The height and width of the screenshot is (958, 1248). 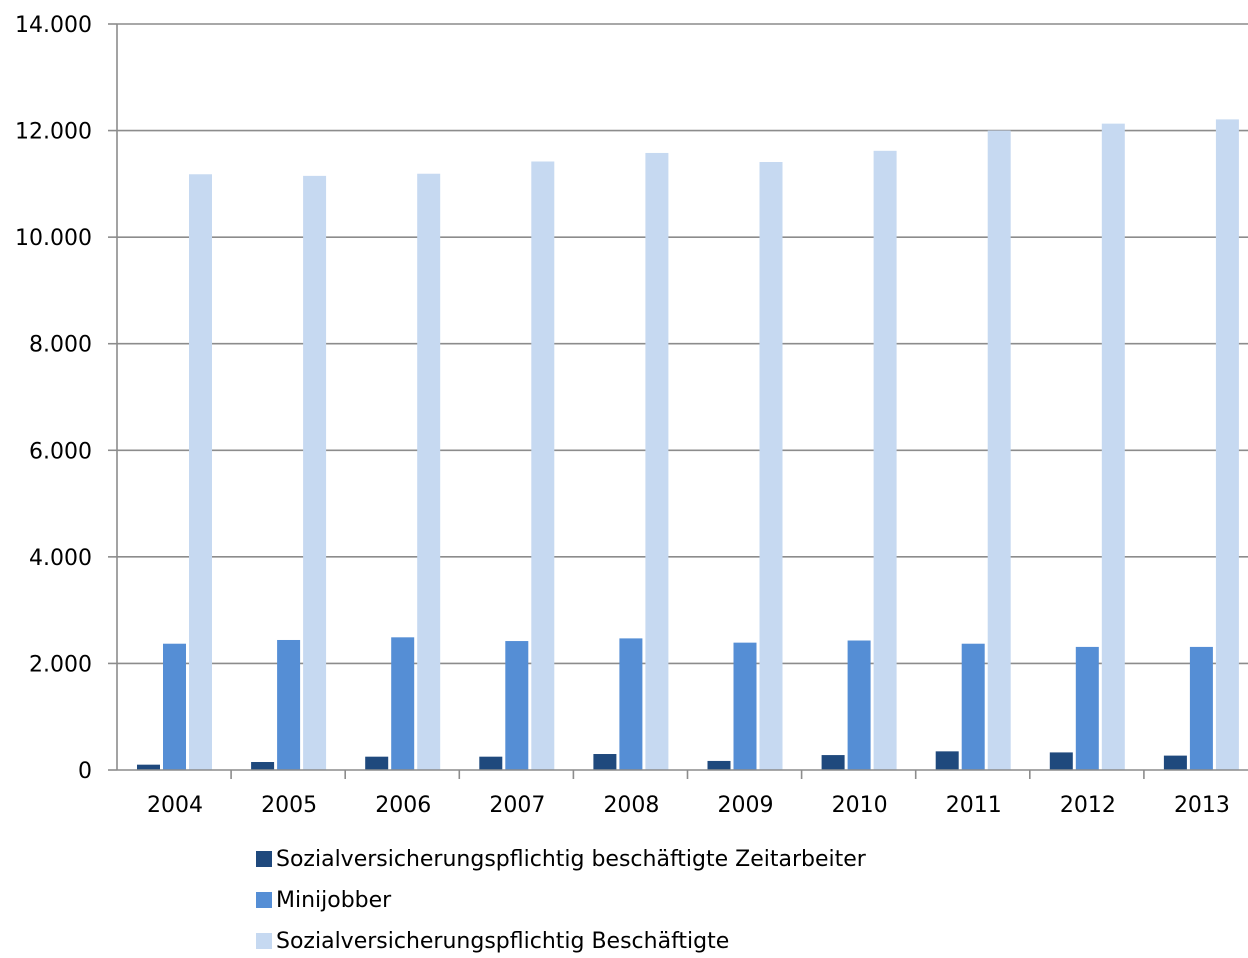 What do you see at coordinates (53, 25) in the screenshot?
I see `y-tick-label: 14.000` at bounding box center [53, 25].